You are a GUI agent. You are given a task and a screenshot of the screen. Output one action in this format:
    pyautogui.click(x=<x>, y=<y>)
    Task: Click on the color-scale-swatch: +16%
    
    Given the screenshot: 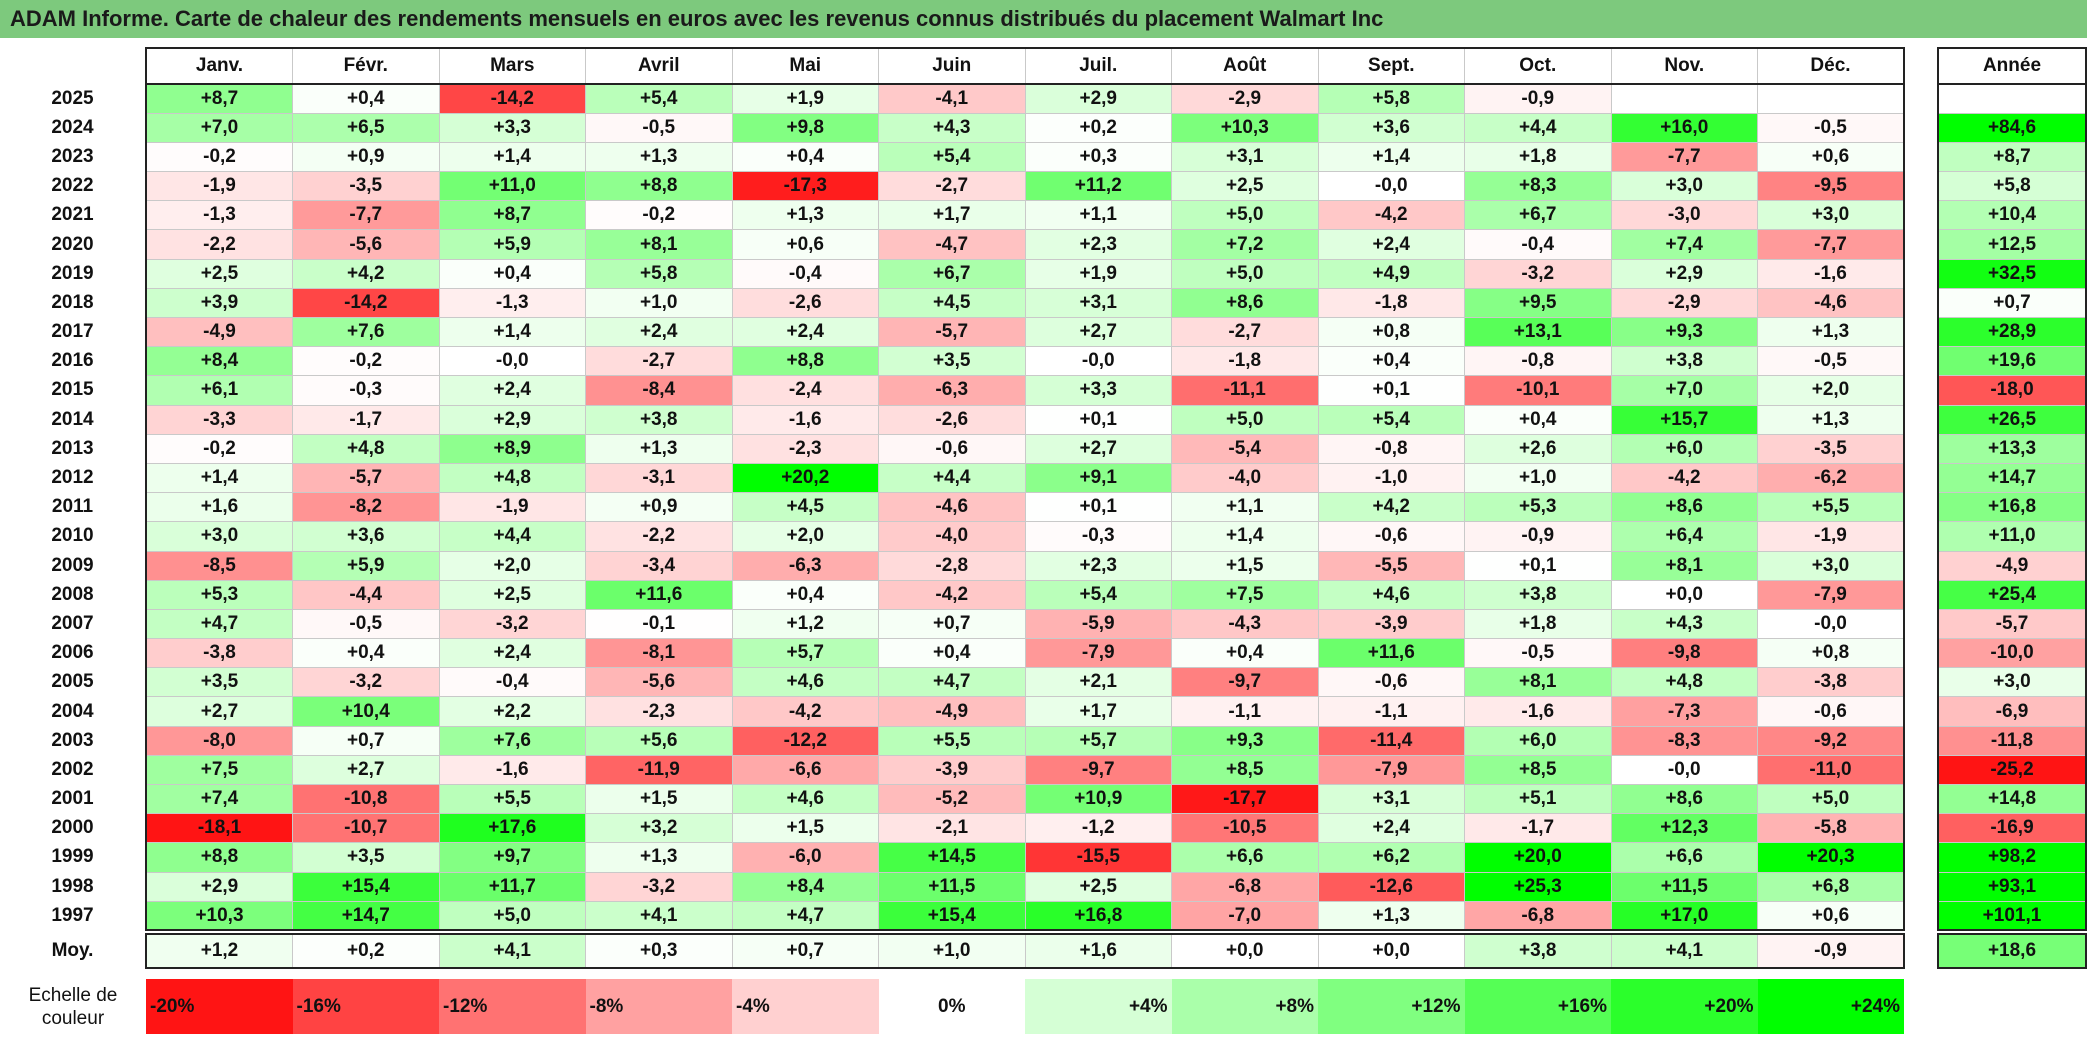 What is the action you would take?
    pyautogui.click(x=1537, y=1006)
    